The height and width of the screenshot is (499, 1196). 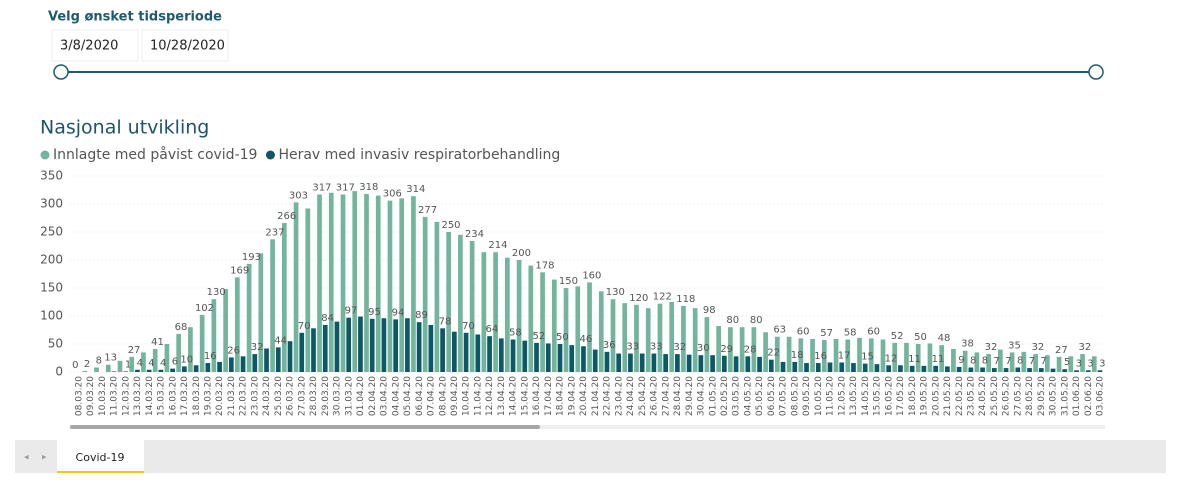 I want to click on x-tick-label: 02.04.20, so click(x=373, y=396).